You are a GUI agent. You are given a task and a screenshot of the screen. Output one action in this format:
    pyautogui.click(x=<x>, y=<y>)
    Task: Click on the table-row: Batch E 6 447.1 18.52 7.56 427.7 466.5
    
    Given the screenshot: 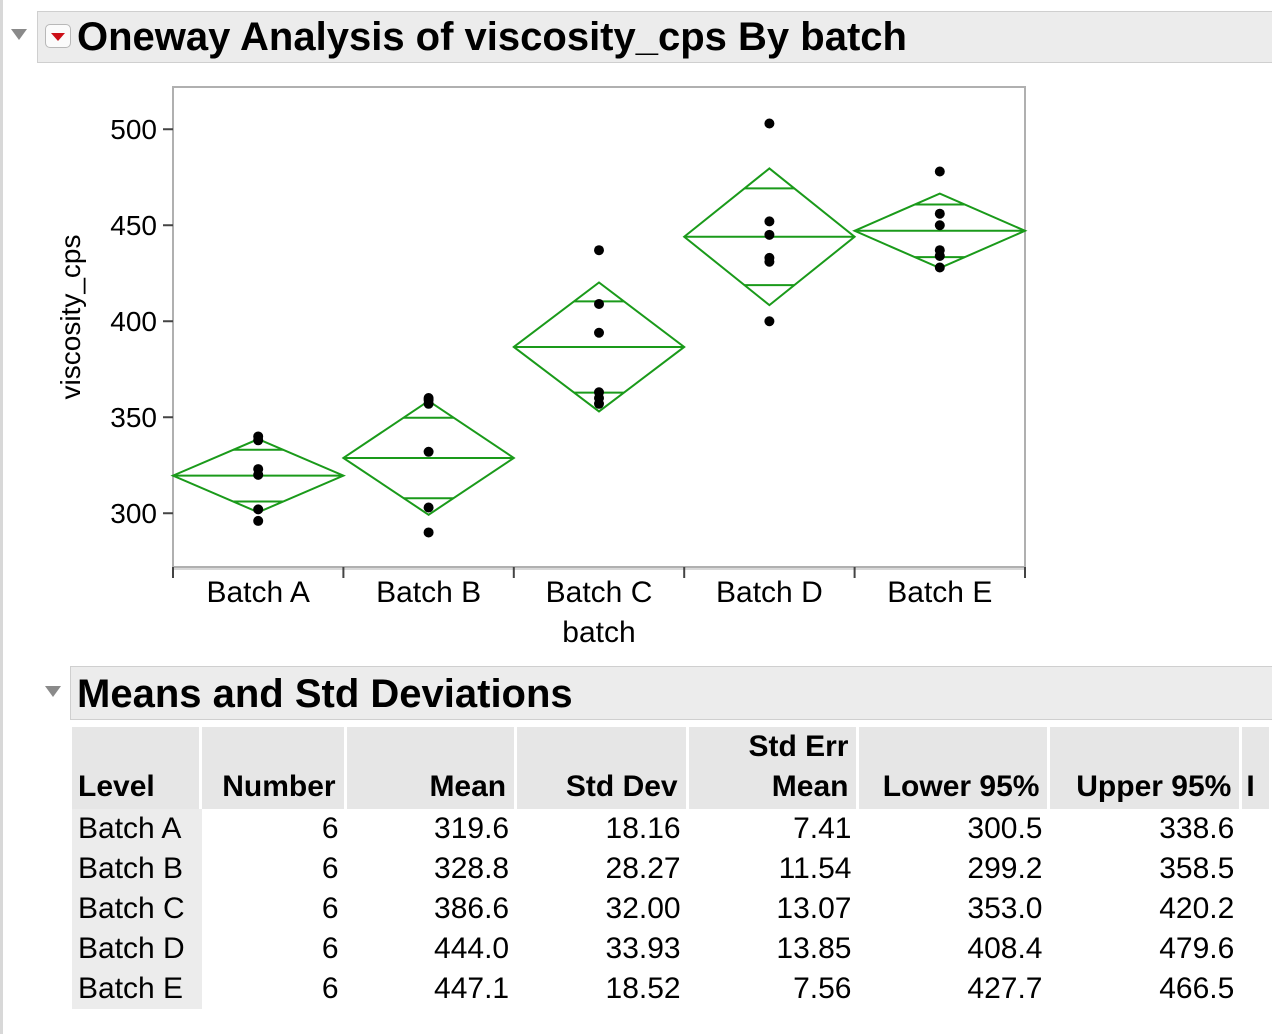 What is the action you would take?
    pyautogui.click(x=672, y=989)
    